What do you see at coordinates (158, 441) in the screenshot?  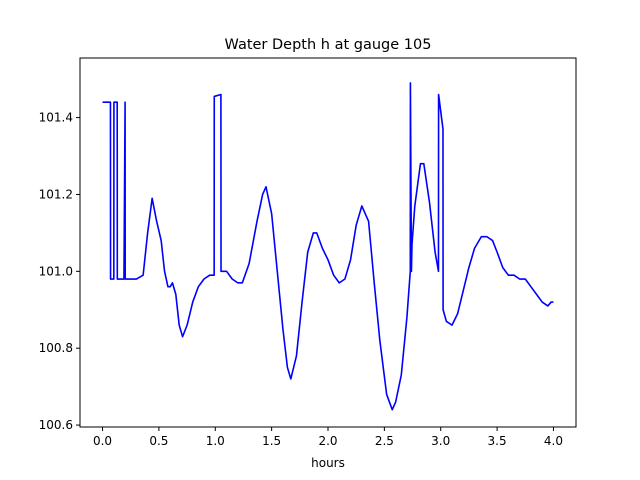 I see `x-tick-label: 0.5` at bounding box center [158, 441].